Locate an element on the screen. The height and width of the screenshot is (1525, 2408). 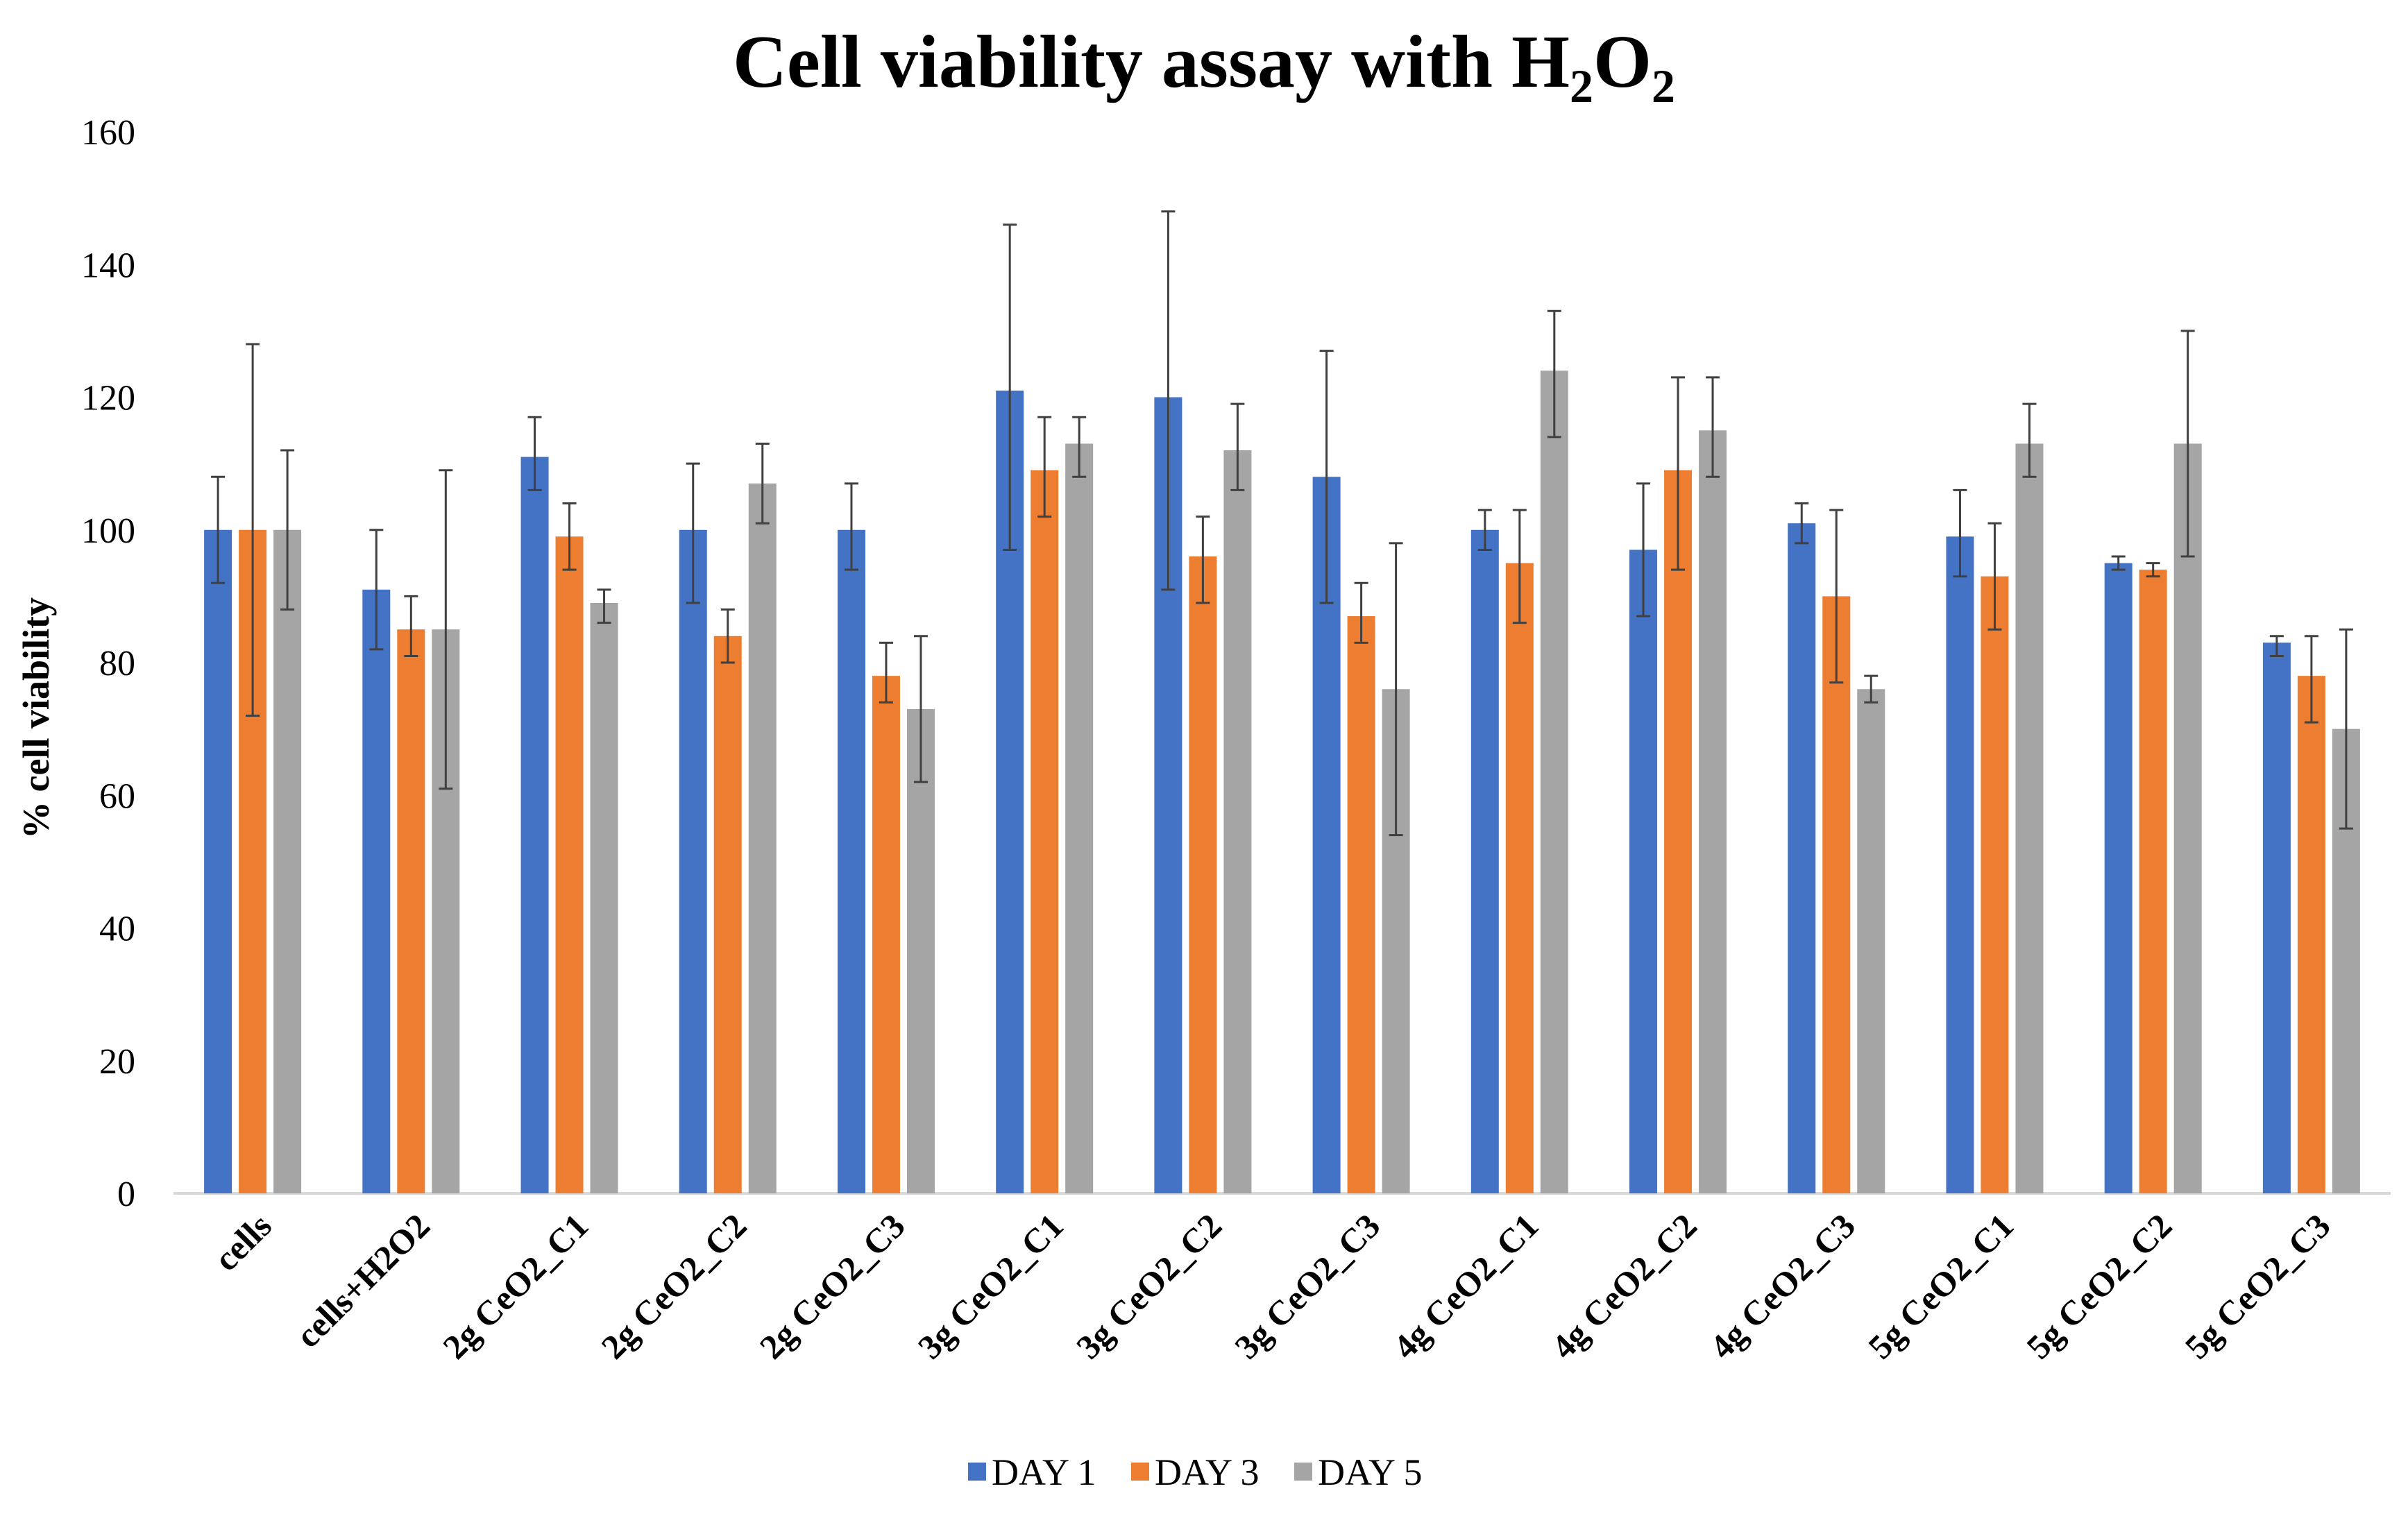
chart-title: Cell viability assay with H2O2 is located at coordinates (1204, 67).